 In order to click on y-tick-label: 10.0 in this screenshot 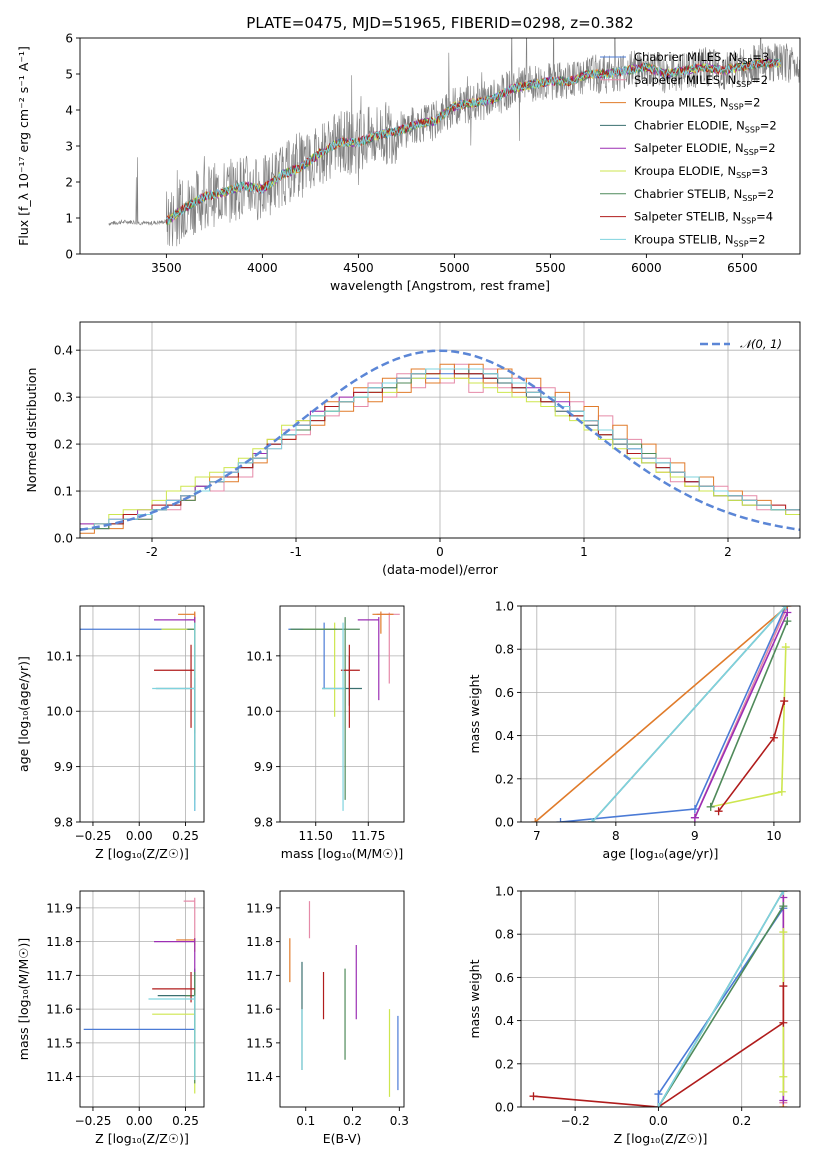, I will do `click(59, 712)`.